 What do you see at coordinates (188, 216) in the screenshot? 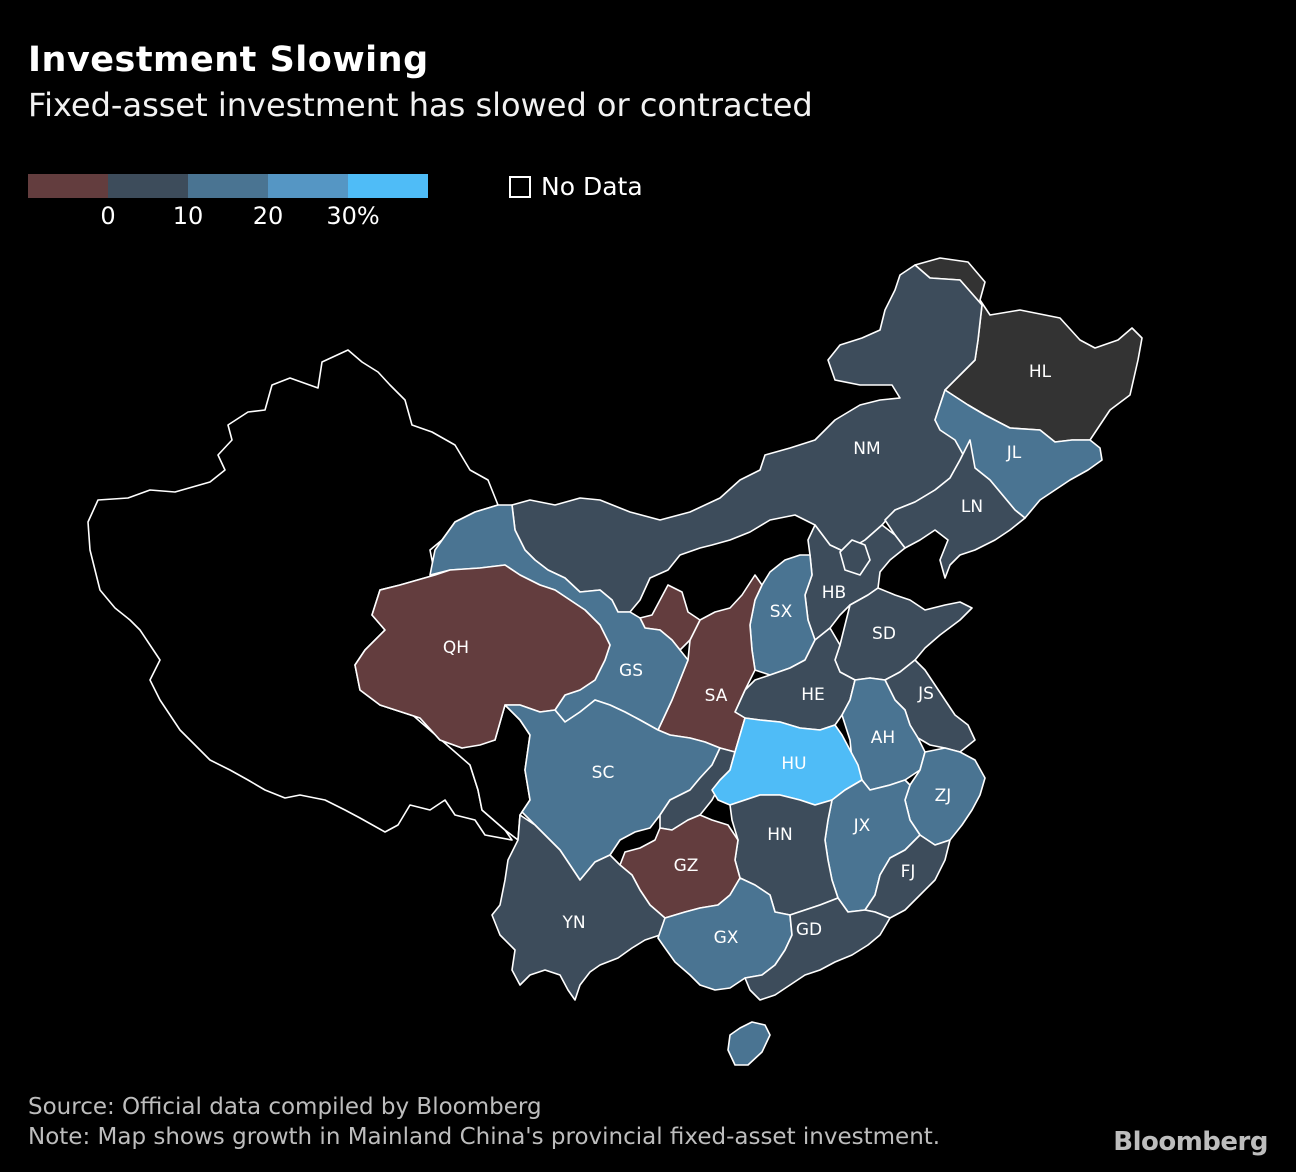
I see `legend-tick-10: 10` at bounding box center [188, 216].